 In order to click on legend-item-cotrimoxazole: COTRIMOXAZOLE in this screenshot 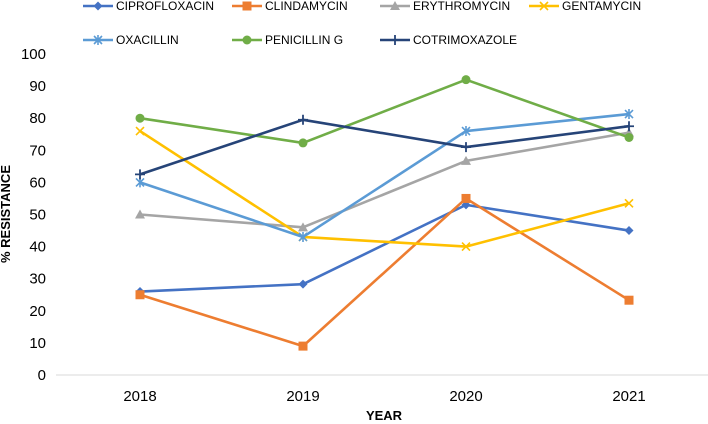, I will do `click(448, 40)`.